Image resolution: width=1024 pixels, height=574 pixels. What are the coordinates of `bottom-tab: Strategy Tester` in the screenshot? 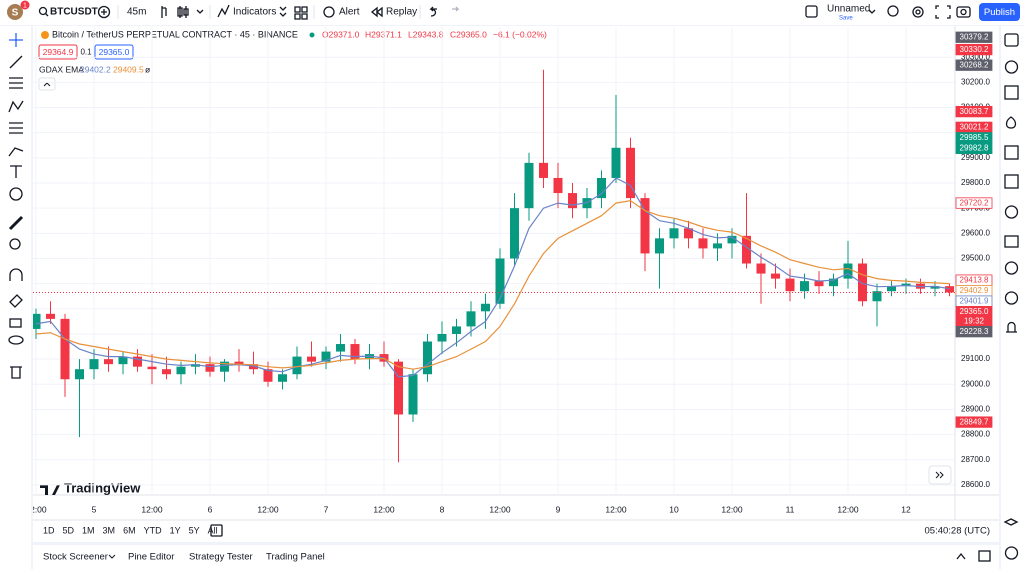 It's located at (221, 557).